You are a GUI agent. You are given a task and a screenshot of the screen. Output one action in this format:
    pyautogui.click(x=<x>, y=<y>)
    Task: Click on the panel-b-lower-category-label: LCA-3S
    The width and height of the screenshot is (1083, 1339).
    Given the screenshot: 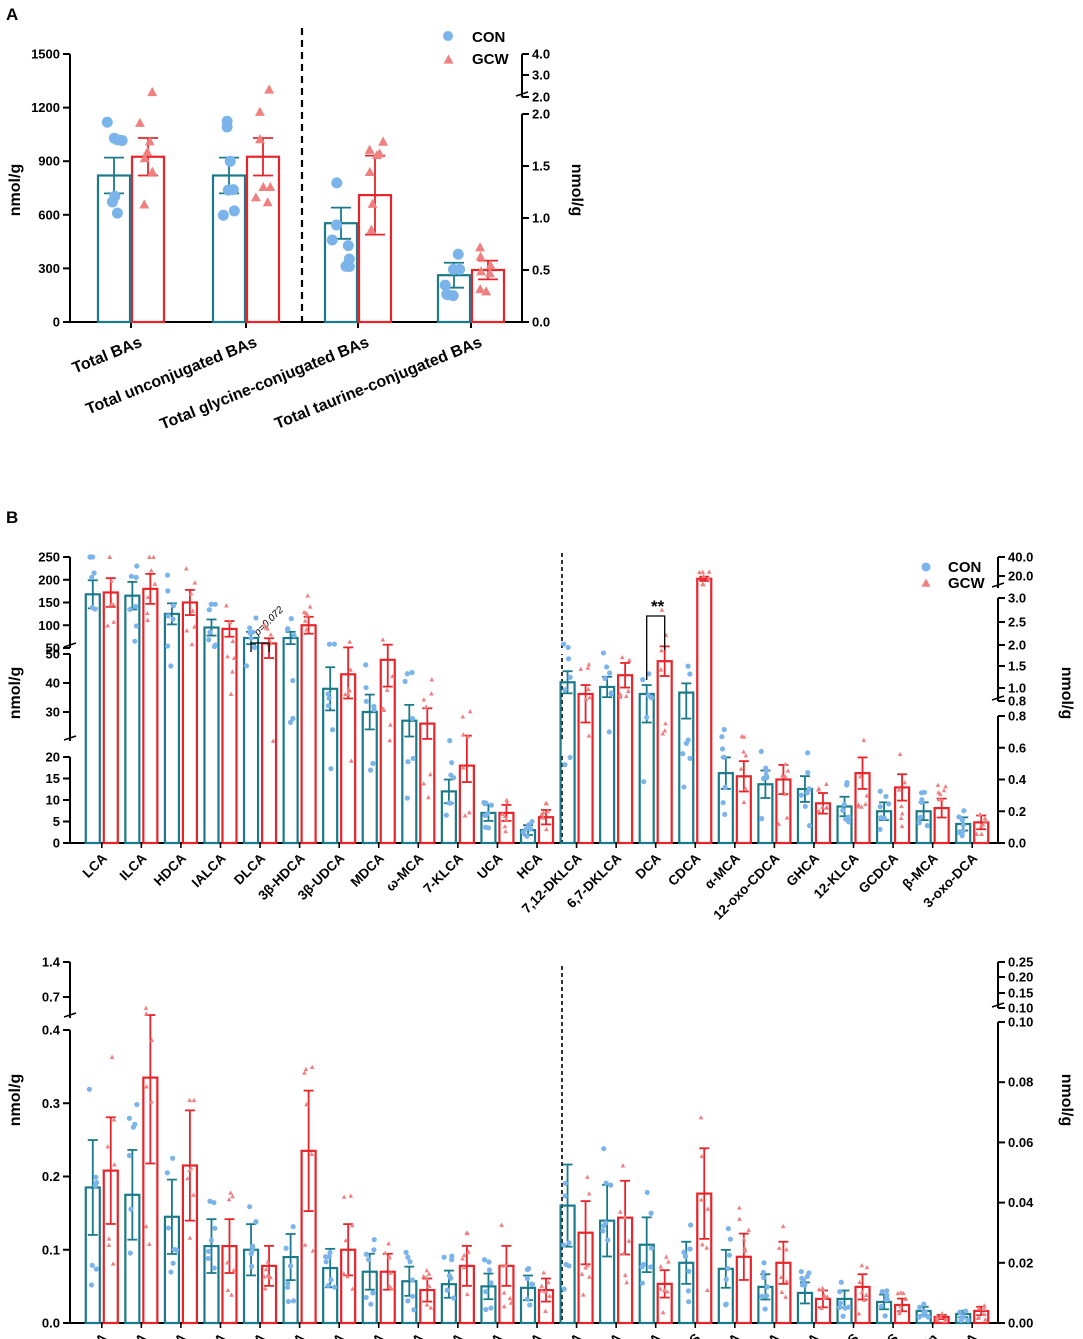 What is the action you would take?
    pyautogui.click(x=839, y=1335)
    